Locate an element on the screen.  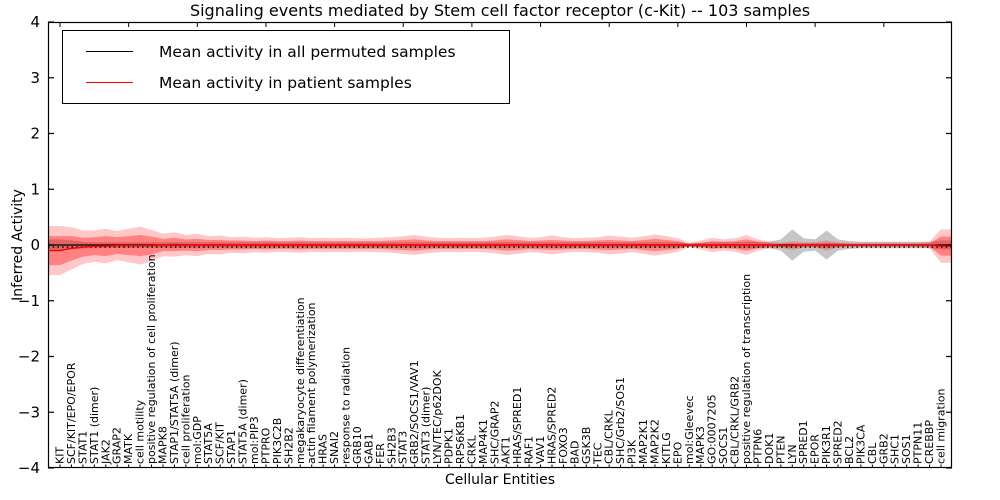
x-category-label: MATK is located at coordinates (128, 448).